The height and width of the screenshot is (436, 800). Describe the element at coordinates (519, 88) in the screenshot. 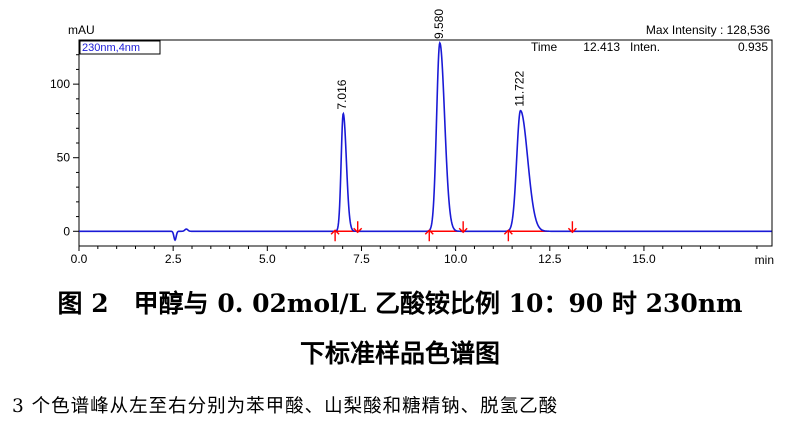

I see `peak-label: 11.722` at that location.